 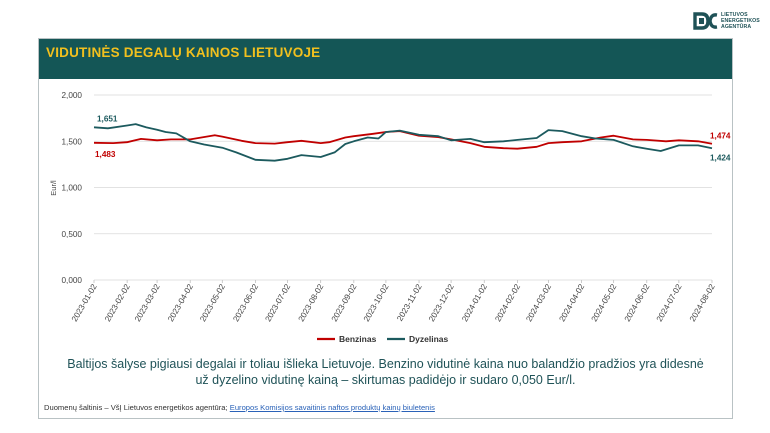 I want to click on x-tick-label: 2023-12-02, so click(x=441, y=302).